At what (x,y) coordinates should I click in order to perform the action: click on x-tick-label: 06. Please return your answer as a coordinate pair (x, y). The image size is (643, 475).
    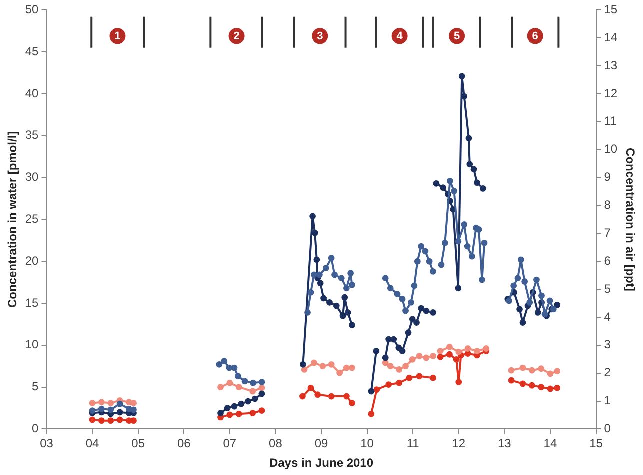
    Looking at the image, I should click on (184, 443).